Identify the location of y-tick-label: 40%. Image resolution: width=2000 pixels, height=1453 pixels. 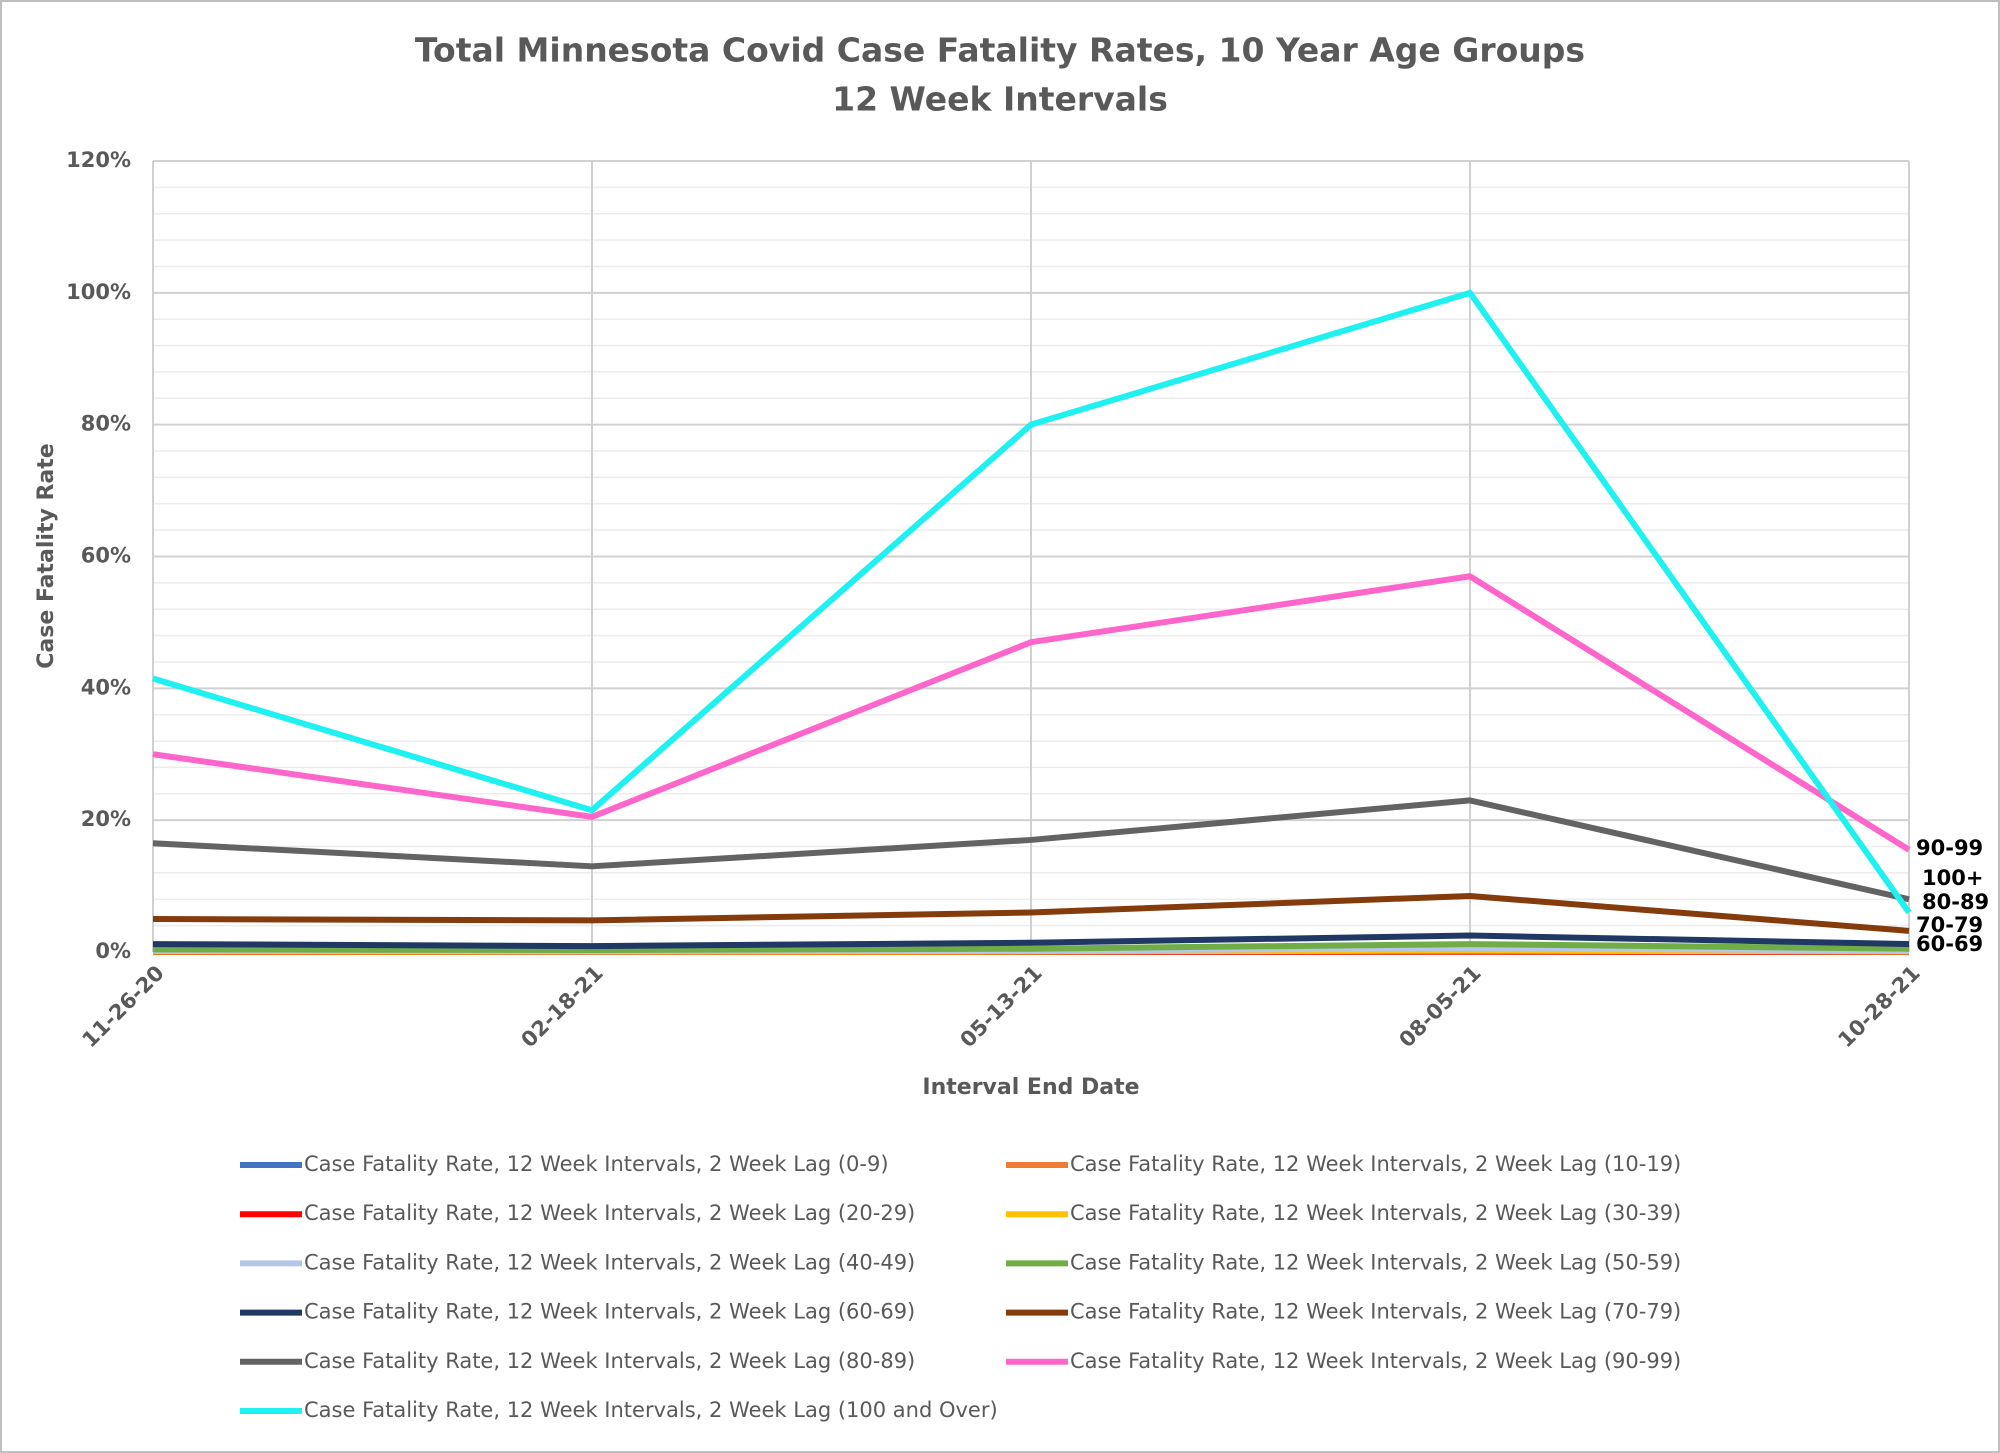
(106, 687).